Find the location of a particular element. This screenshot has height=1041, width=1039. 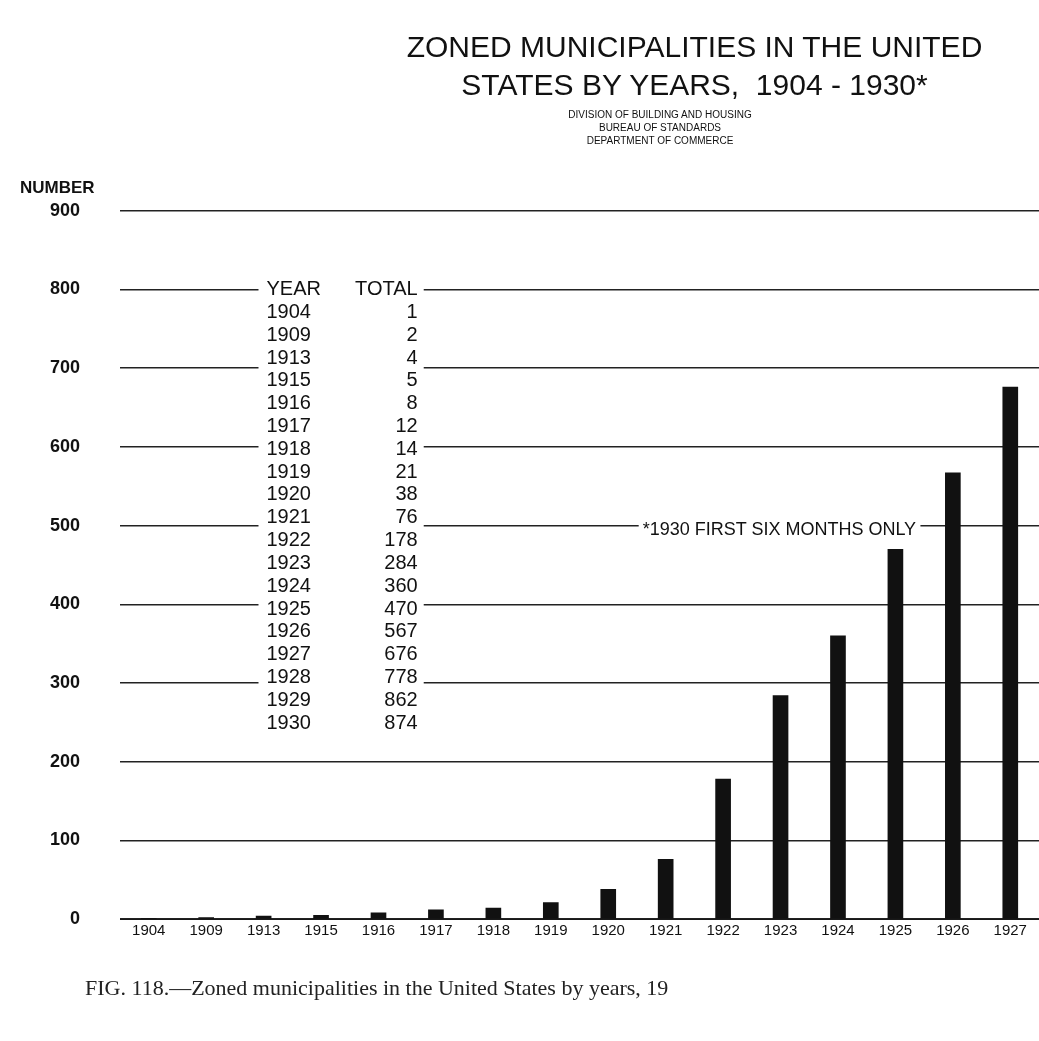

x-tick-label: 1904 is located at coordinates (149, 930).